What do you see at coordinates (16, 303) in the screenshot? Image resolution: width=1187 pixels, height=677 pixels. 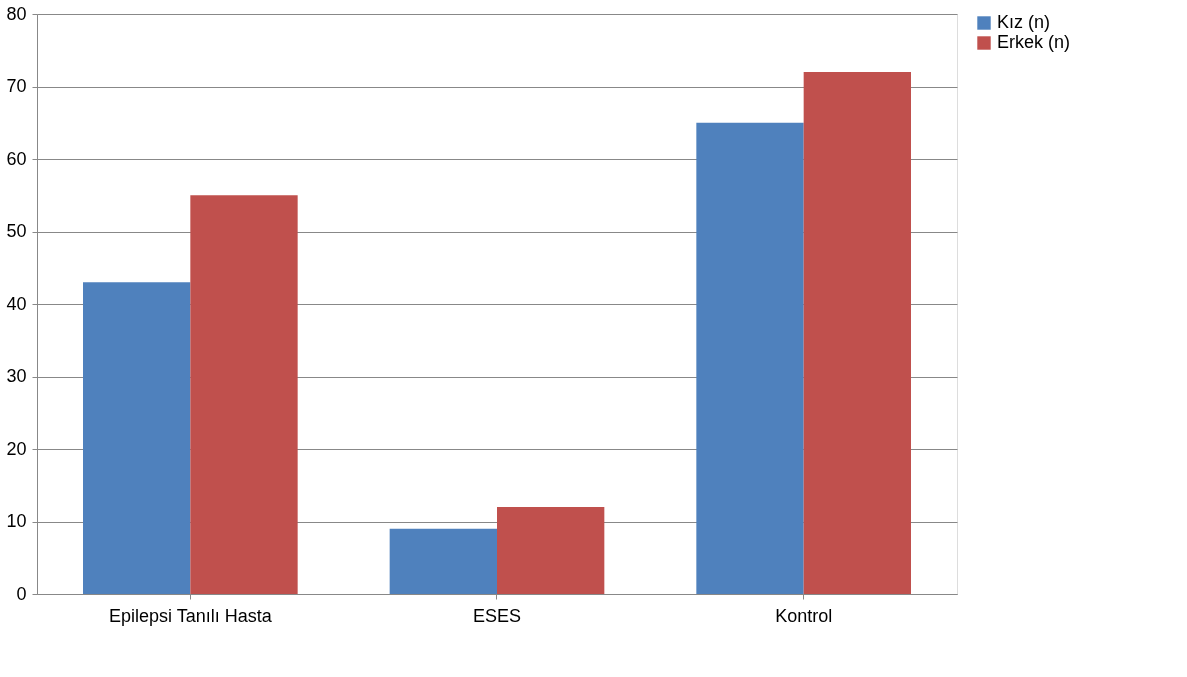 I see `y-tick-label: 40` at bounding box center [16, 303].